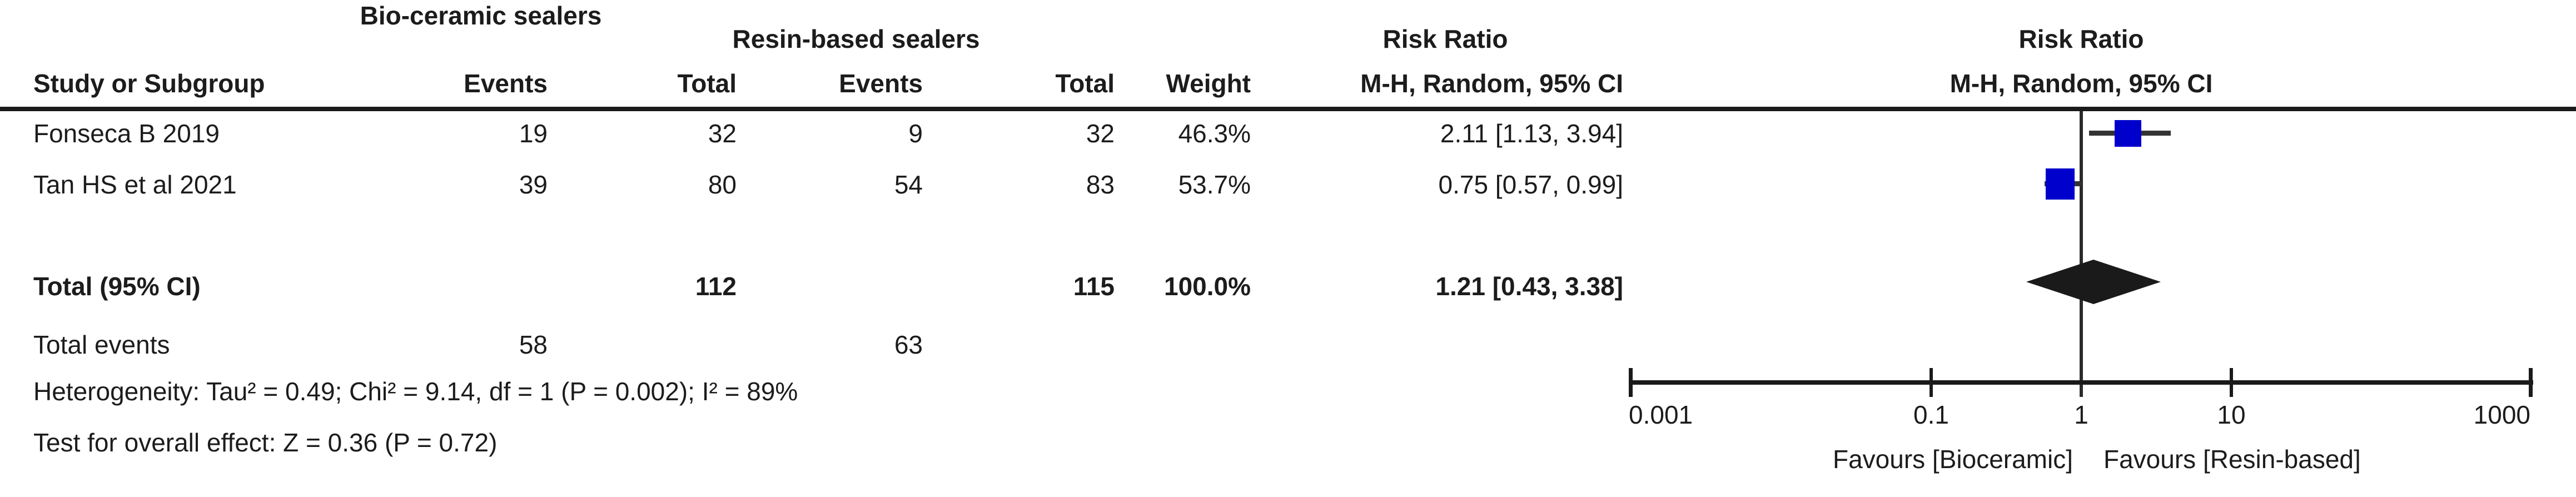  What do you see at coordinates (534, 344) in the screenshot?
I see `total-events-bioceramic: 58` at bounding box center [534, 344].